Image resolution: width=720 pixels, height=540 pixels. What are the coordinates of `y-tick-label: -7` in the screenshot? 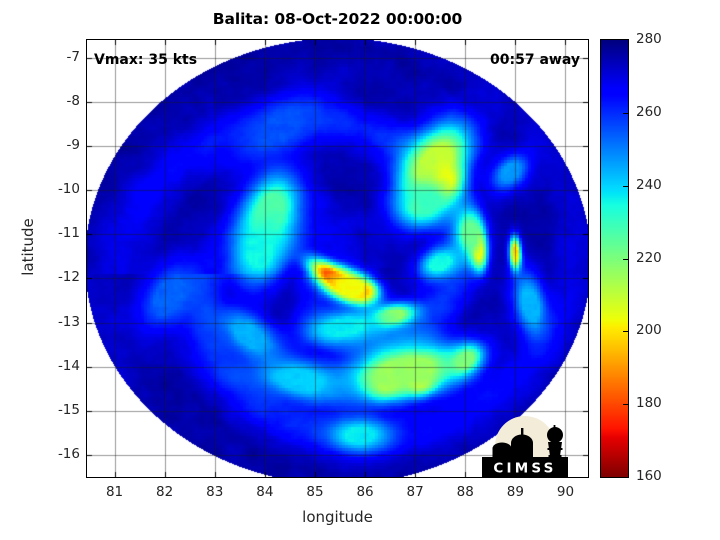 It's located at (73, 56).